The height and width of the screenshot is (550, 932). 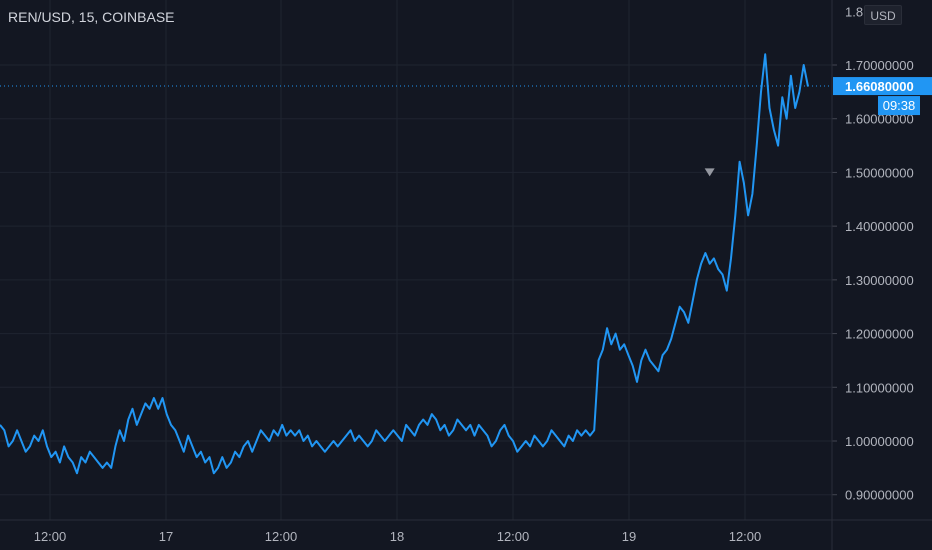 What do you see at coordinates (629, 536) in the screenshot?
I see `x-tick-label: 19` at bounding box center [629, 536].